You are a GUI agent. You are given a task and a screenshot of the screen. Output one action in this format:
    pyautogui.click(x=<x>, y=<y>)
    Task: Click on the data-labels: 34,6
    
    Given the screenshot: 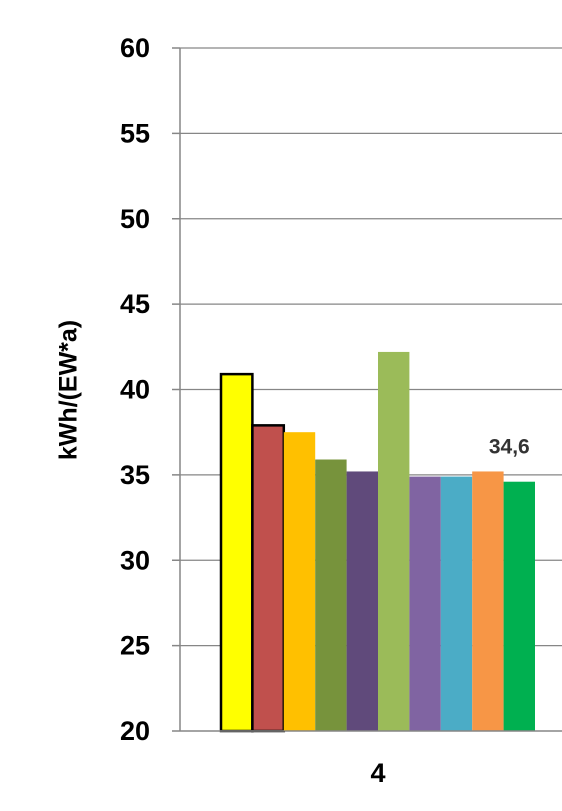 What is the action you would take?
    pyautogui.click(x=509, y=447)
    